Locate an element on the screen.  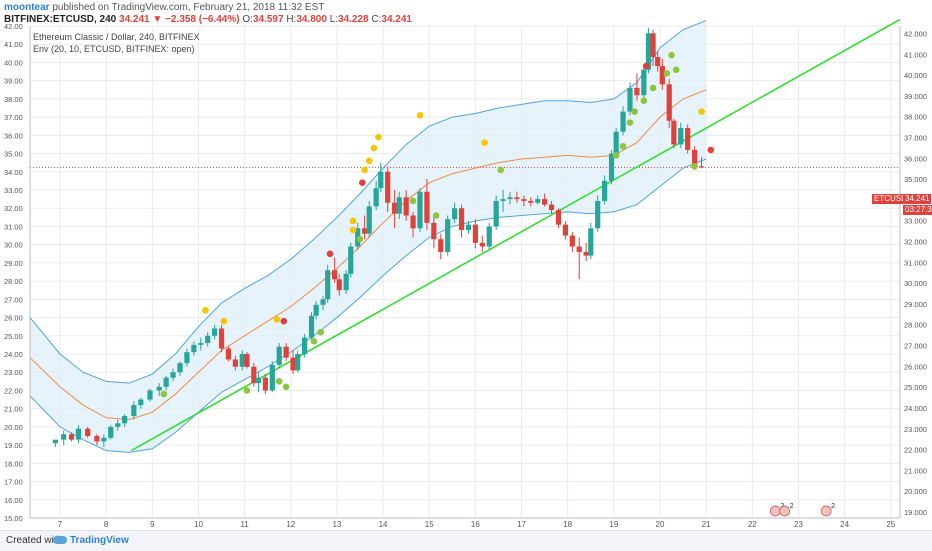
tradingview-logo-link: TradingView is located at coordinates (99, 540).